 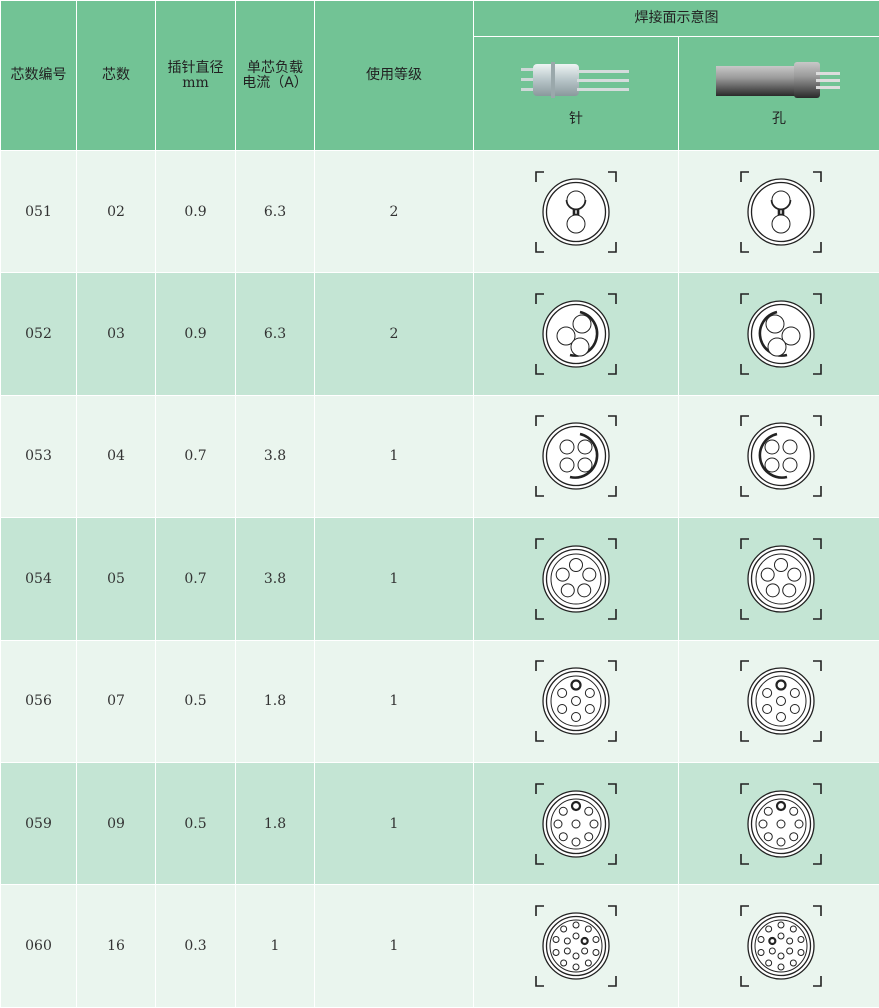 I want to click on cell-pin-diagram, so click(x=576, y=701).